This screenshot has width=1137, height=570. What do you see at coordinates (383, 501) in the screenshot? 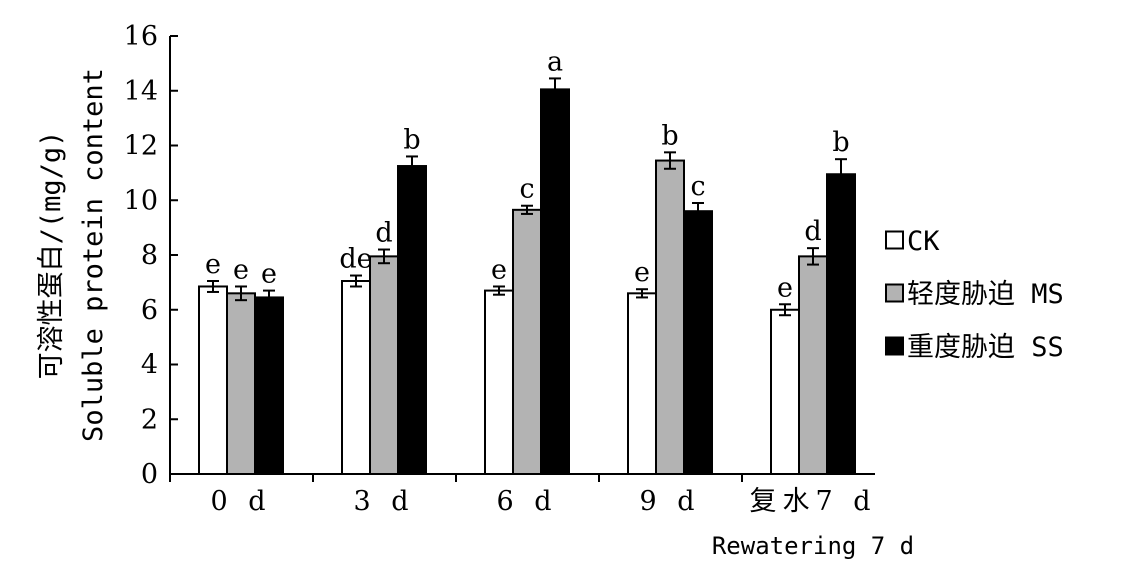
I see `x-tick-label: 3 d` at bounding box center [383, 501].